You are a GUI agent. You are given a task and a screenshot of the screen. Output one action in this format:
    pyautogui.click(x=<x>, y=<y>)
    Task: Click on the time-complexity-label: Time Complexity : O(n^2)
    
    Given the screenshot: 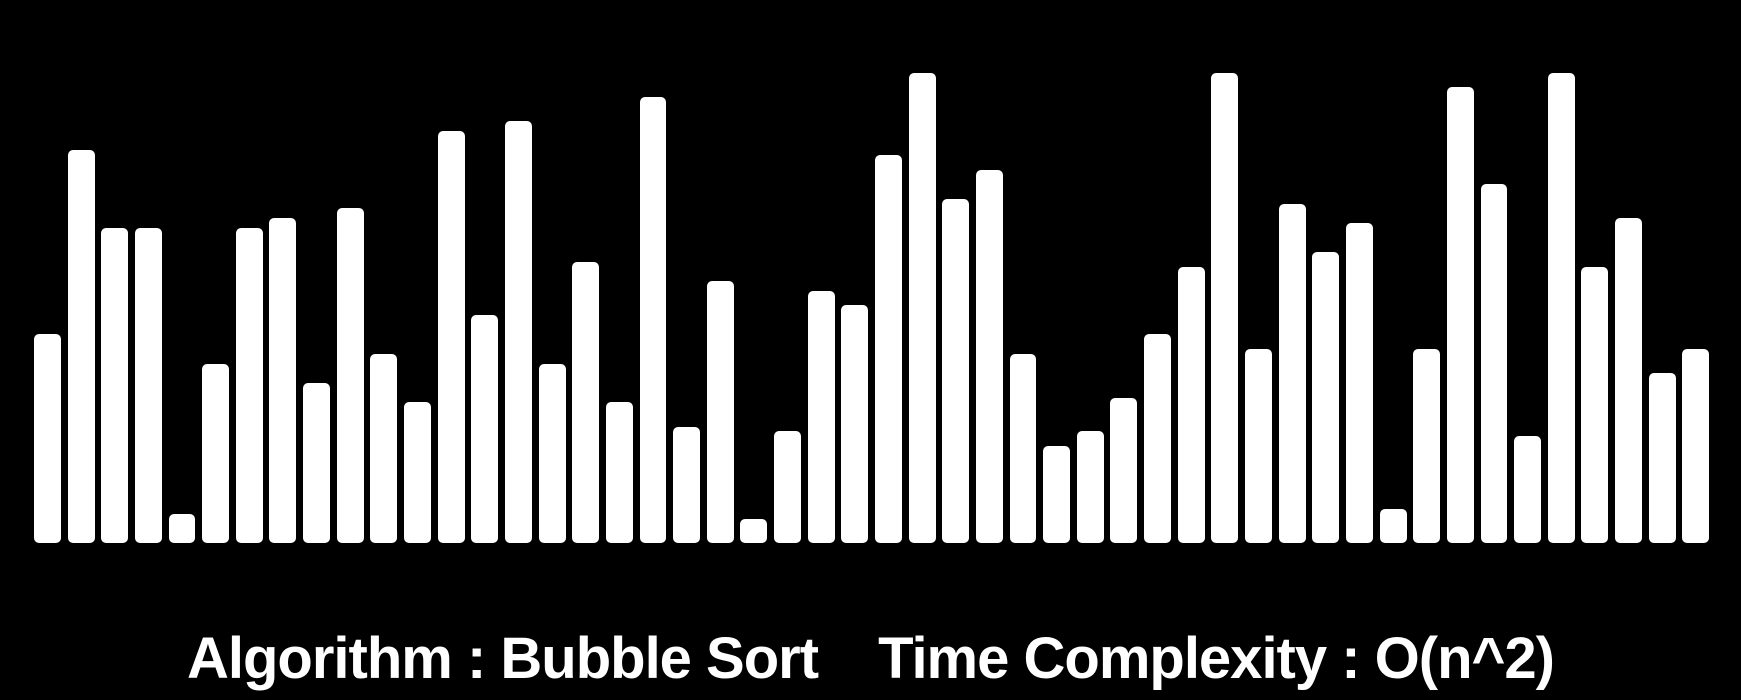 What is the action you would take?
    pyautogui.click(x=1216, y=658)
    